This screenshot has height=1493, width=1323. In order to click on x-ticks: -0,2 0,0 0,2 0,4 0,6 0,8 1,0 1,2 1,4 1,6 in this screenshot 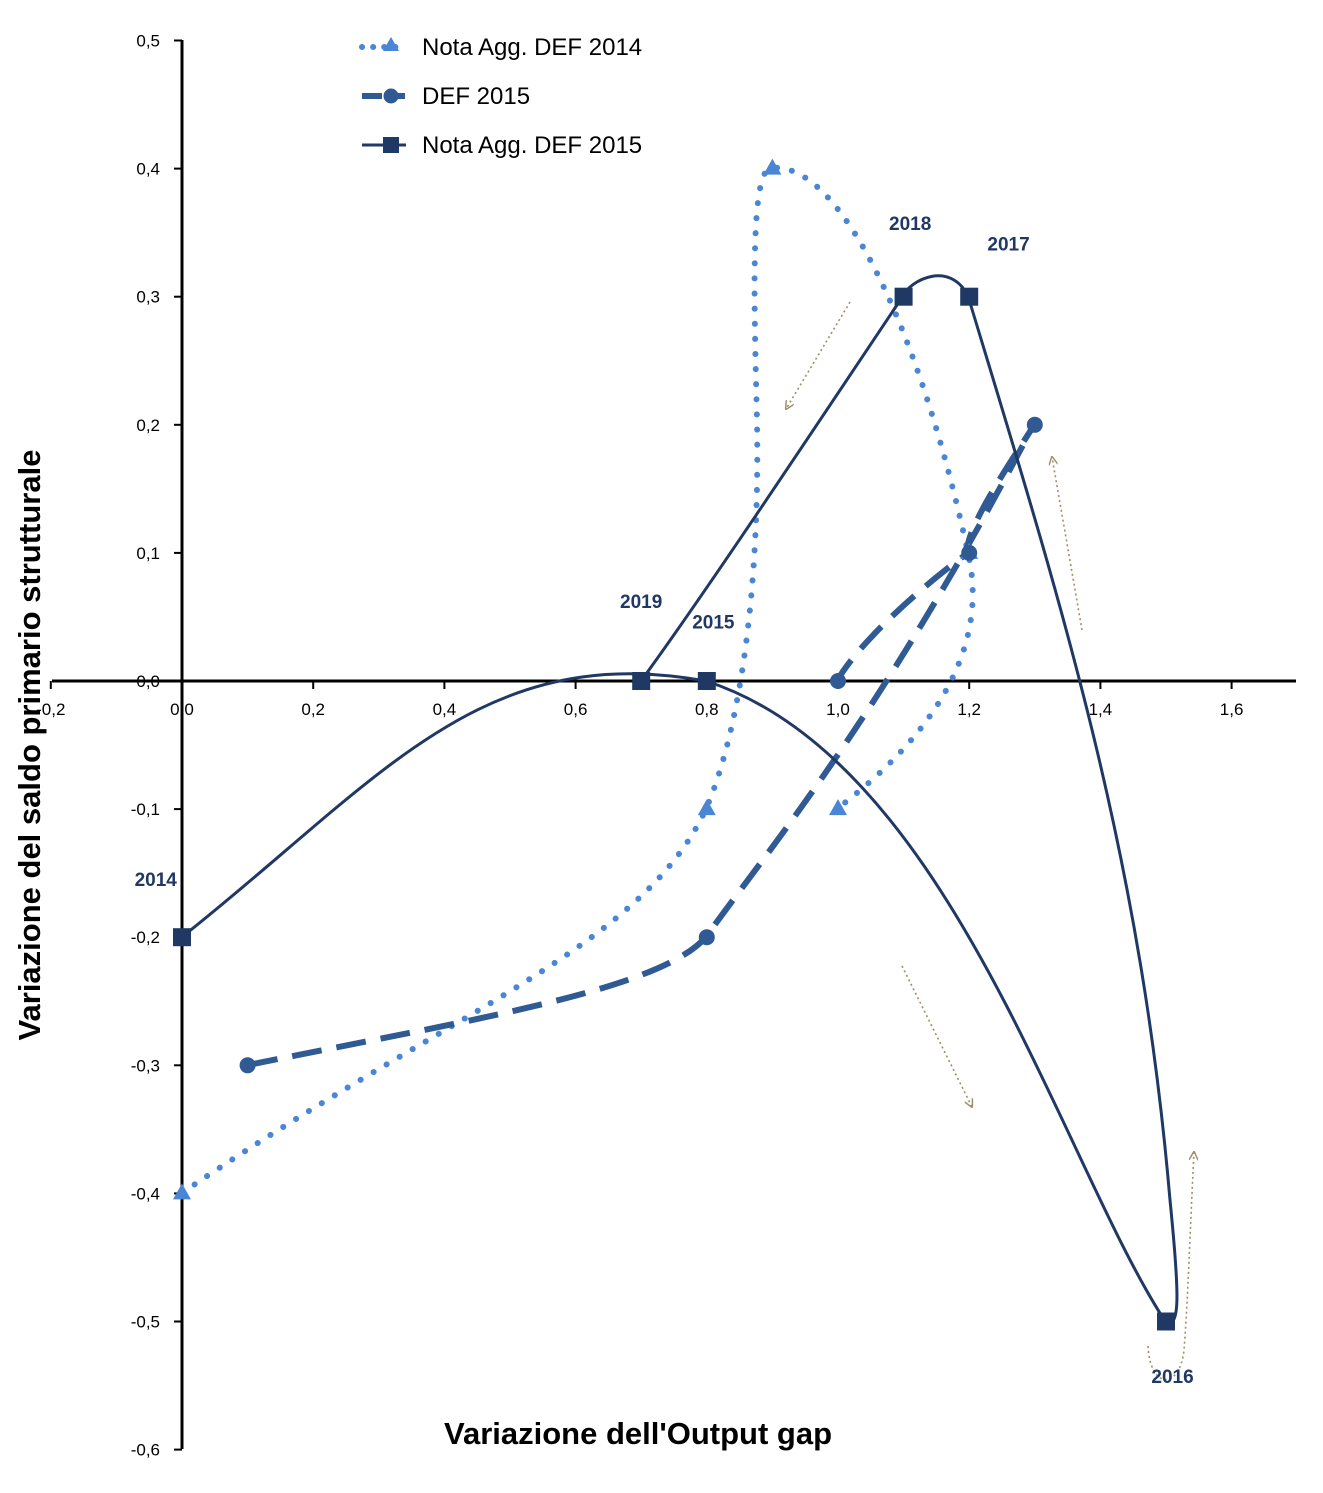, I will do `click(639, 700)`.